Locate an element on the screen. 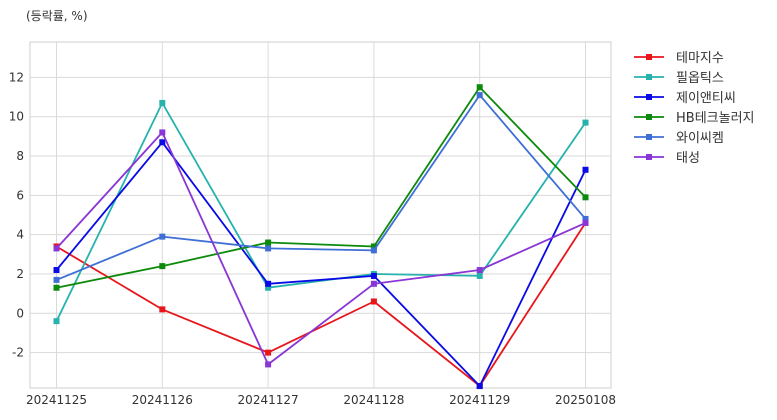 This screenshot has width=777, height=420. y-tick-label: 4 is located at coordinates (20, 235).